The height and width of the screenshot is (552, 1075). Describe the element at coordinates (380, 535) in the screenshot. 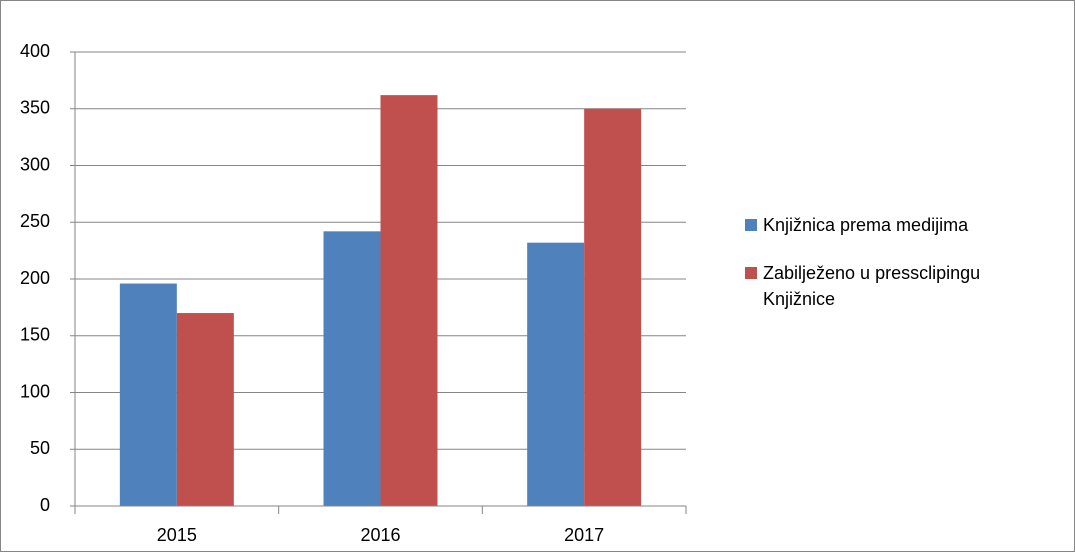

I see `x-tick-label: 2016` at that location.